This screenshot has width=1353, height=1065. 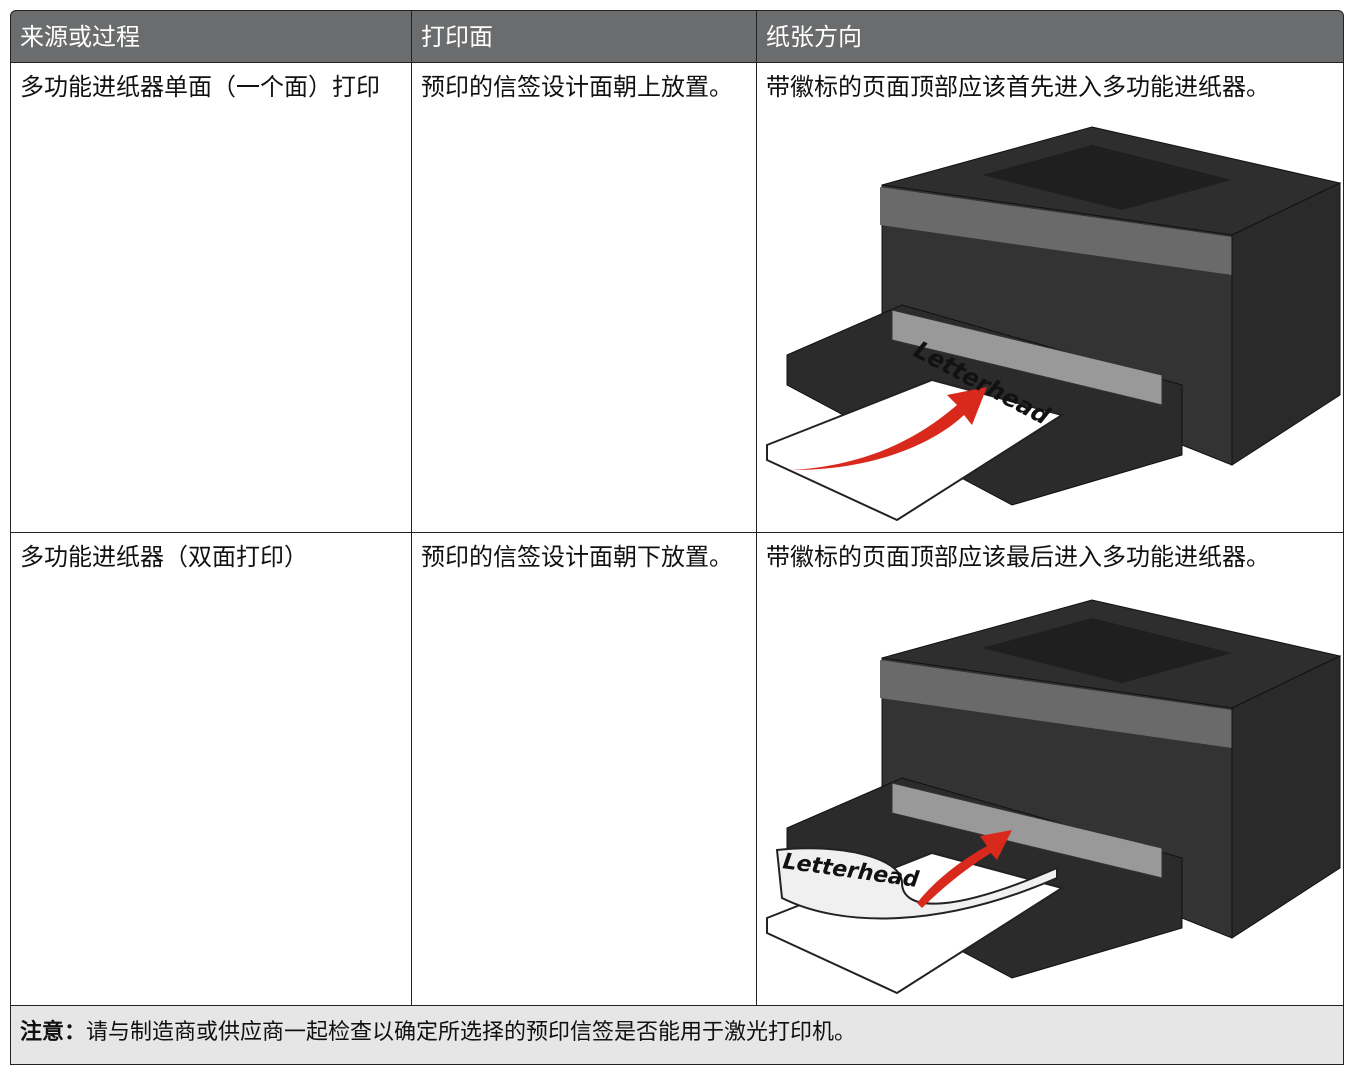 I want to click on header-cell: 纸张方向, so click(x=1050, y=36).